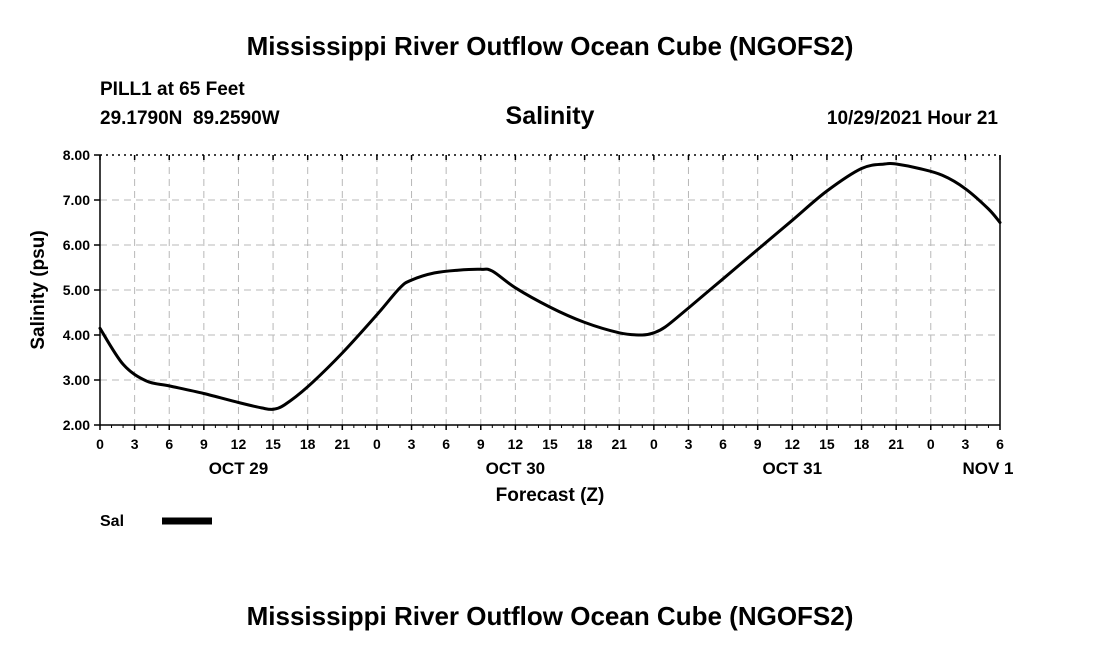 The image size is (1100, 650). I want to click on legend: Sal, so click(156, 521).